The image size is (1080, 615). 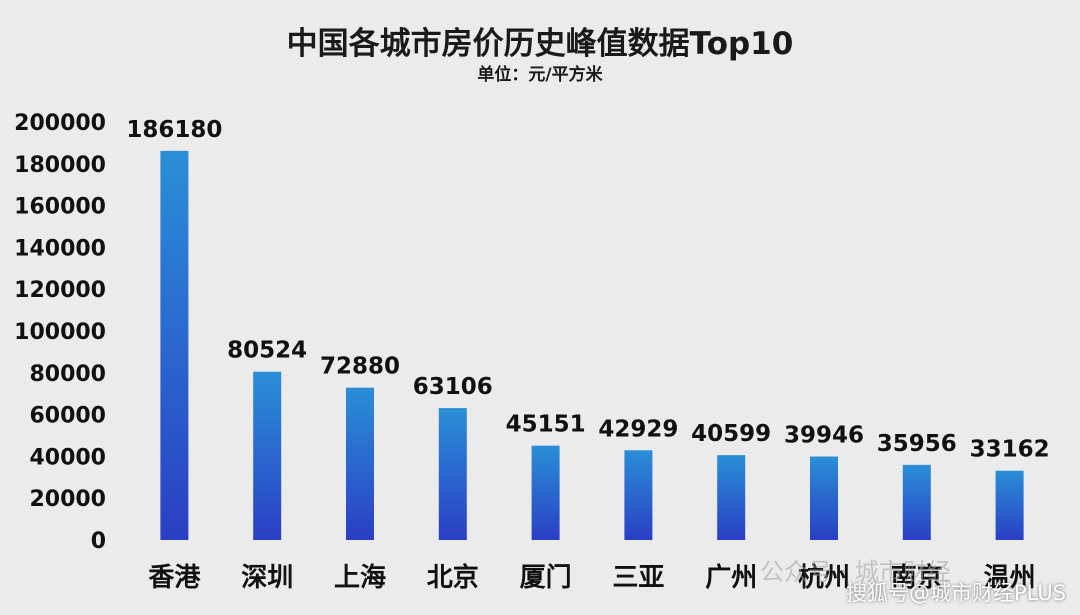 What do you see at coordinates (824, 577) in the screenshot?
I see `x-tick-label-8: 杭州` at bounding box center [824, 577].